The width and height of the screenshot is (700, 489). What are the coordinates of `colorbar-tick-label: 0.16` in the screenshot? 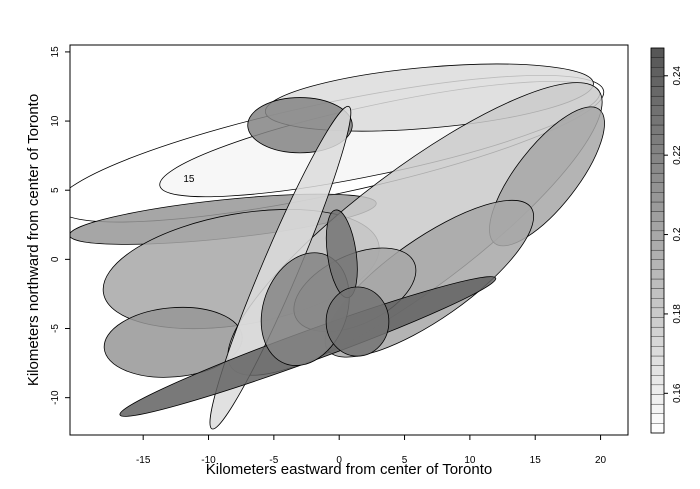 It's located at (677, 393).